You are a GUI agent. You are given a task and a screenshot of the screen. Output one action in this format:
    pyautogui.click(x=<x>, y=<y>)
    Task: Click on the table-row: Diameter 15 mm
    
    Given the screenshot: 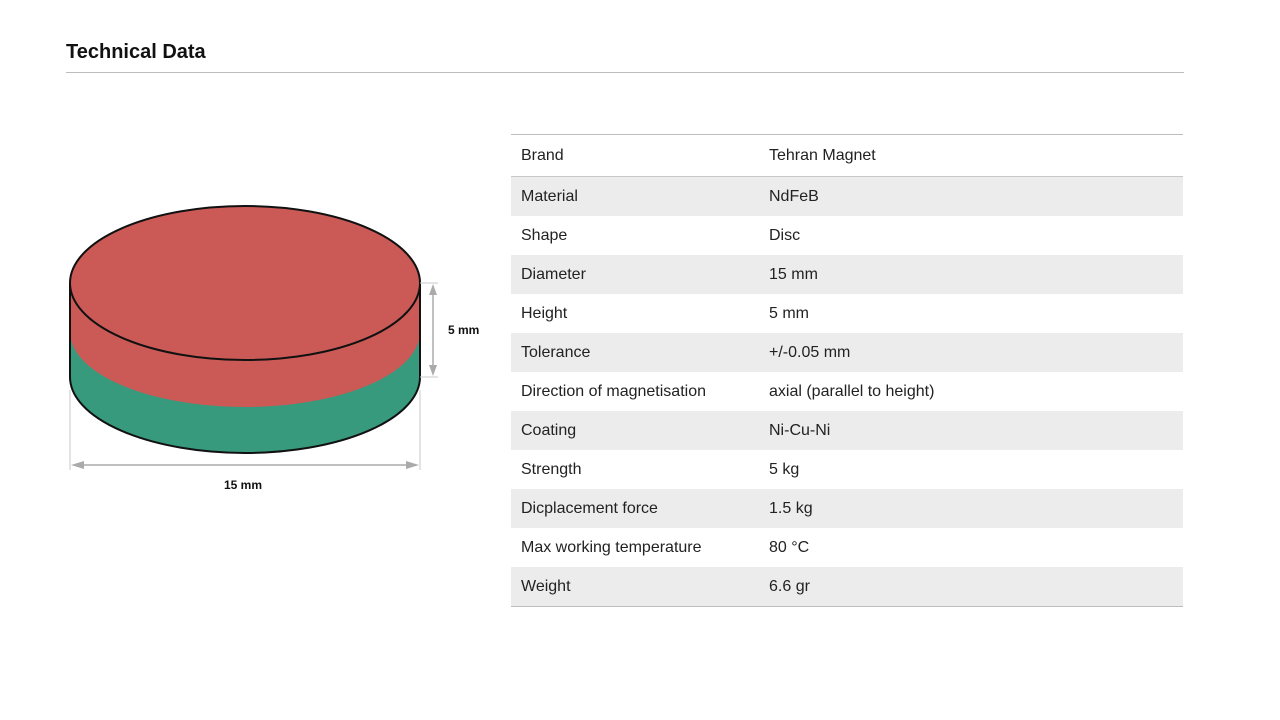 What is the action you would take?
    pyautogui.click(x=847, y=274)
    